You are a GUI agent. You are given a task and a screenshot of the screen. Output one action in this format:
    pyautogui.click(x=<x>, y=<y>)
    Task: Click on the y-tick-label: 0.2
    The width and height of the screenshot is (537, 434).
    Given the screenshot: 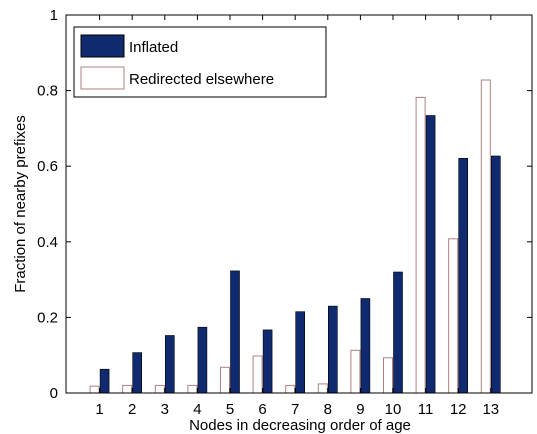 What is the action you would take?
    pyautogui.click(x=47, y=317)
    